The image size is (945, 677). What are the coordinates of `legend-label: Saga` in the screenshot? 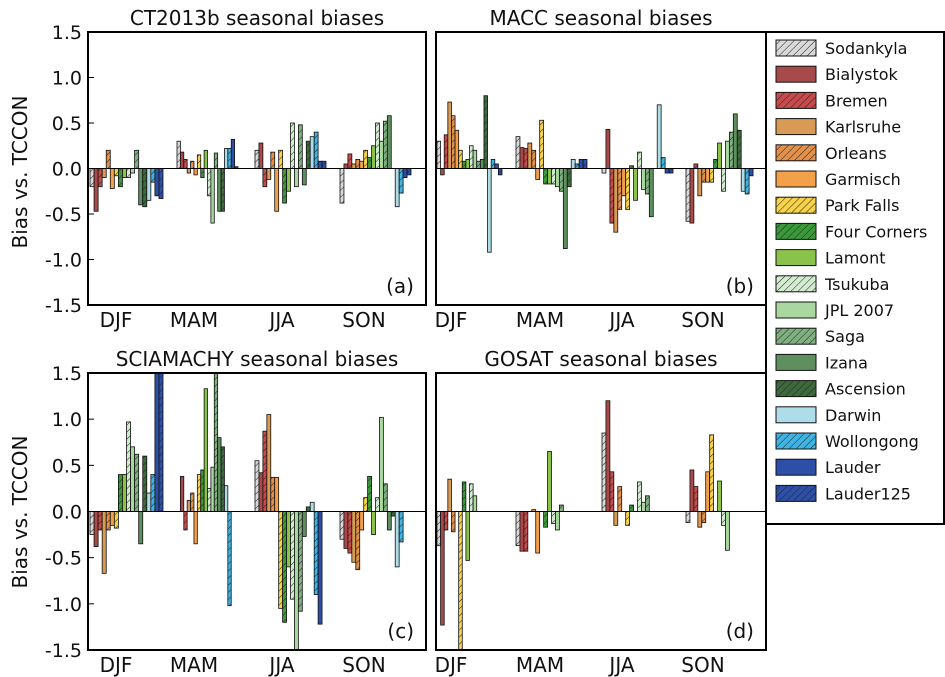 It's located at (845, 336).